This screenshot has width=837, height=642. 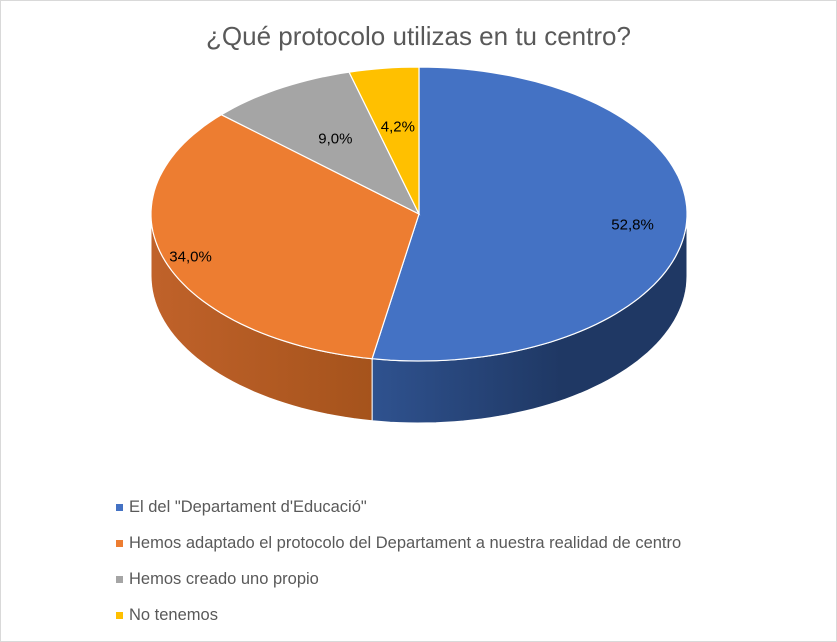 I want to click on legend-item: Hemos creado uno propio, so click(x=398, y=579).